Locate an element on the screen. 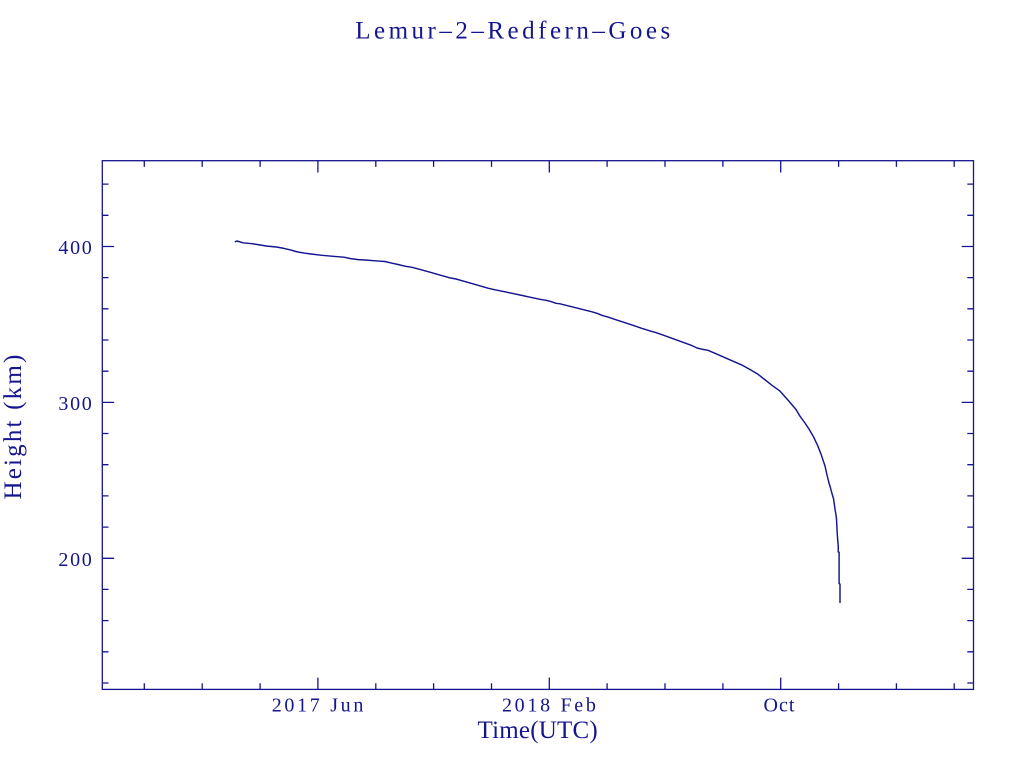 This screenshot has width=1024, height=768. svg-text: Height (km) is located at coordinates (13, 425).